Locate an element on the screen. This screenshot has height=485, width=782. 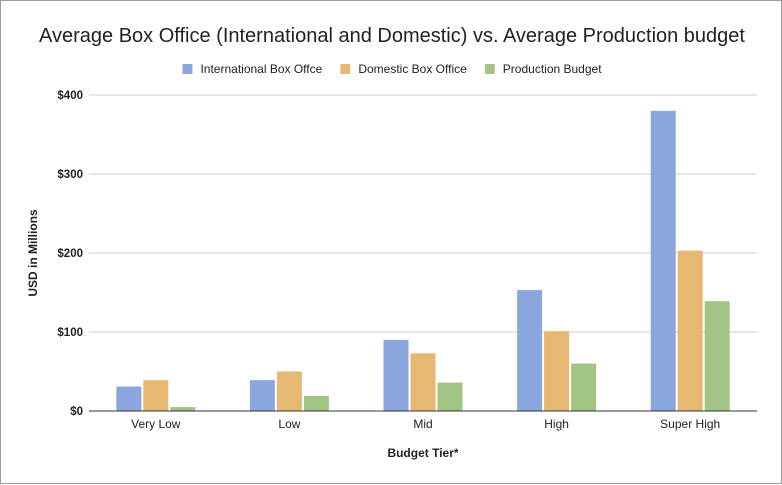
x-tick-label: Very Low is located at coordinates (156, 424).